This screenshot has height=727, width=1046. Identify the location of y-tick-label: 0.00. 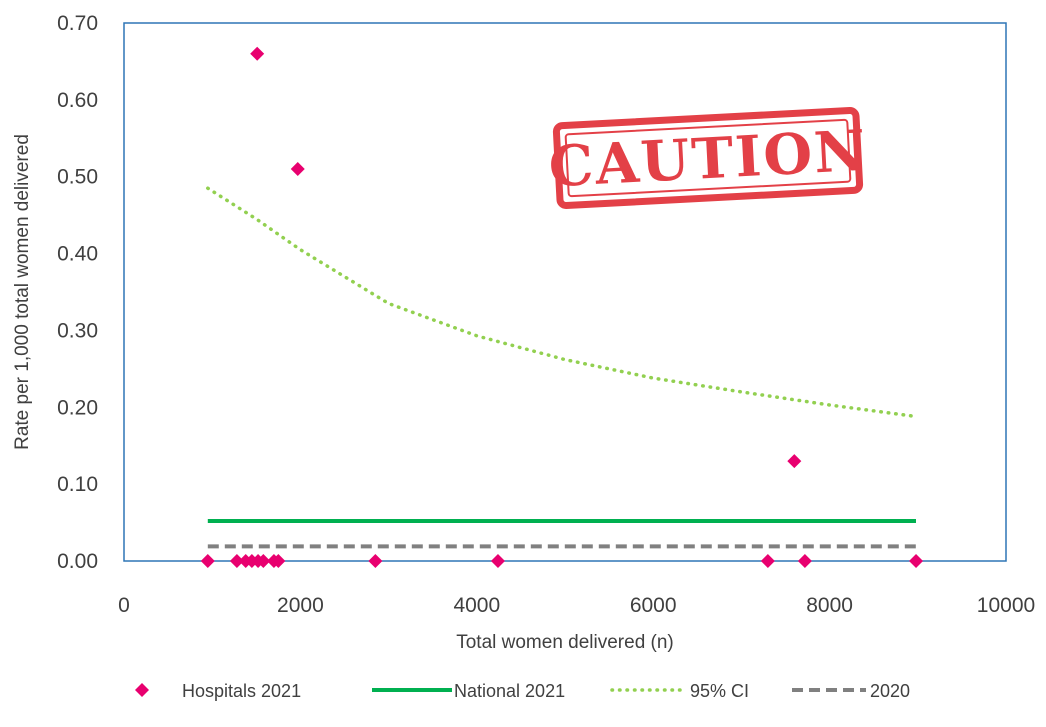
(77, 561).